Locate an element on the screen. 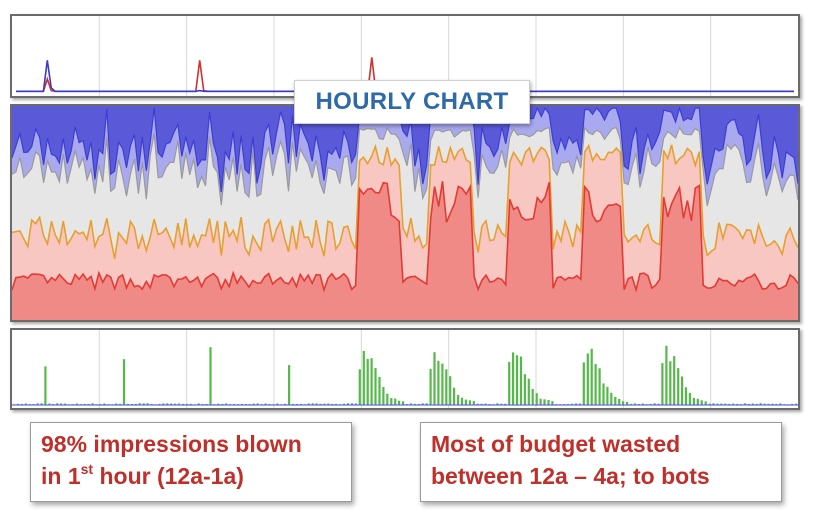 Image resolution: width=813 pixels, height=516 pixels. note-right-line1: Most of budget wasted is located at coordinates (556, 444).